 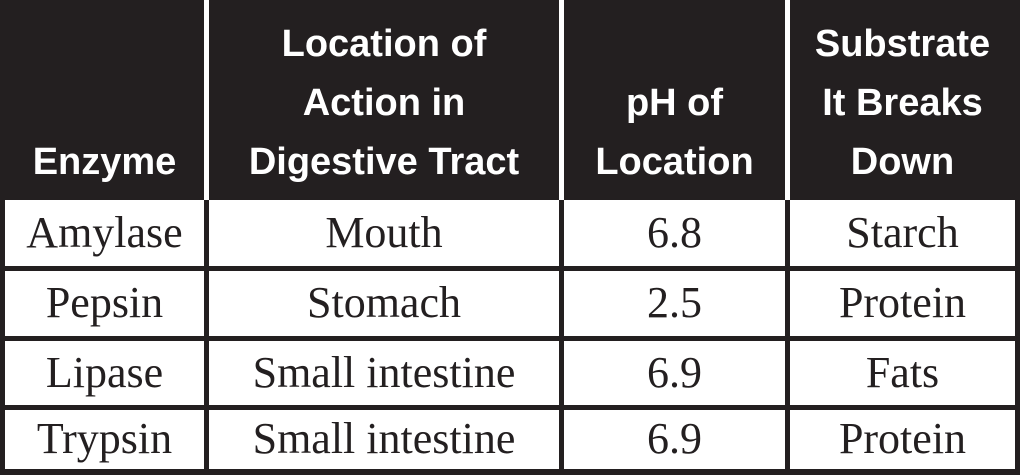 I want to click on cell-location-pepsin: Stomach, so click(x=381, y=301).